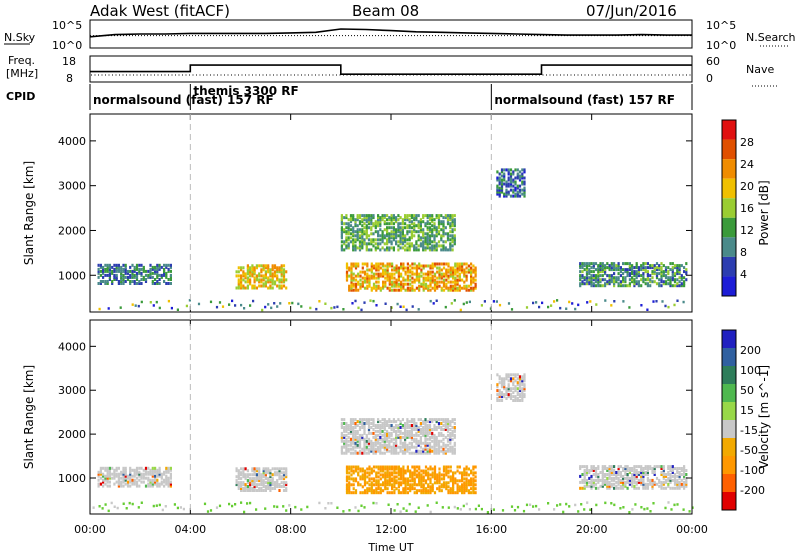 Image resolution: width=800 pixels, height=558 pixels. Describe the element at coordinates (752, 470) in the screenshot. I see `colorbar-tick-label: -100` at that location.